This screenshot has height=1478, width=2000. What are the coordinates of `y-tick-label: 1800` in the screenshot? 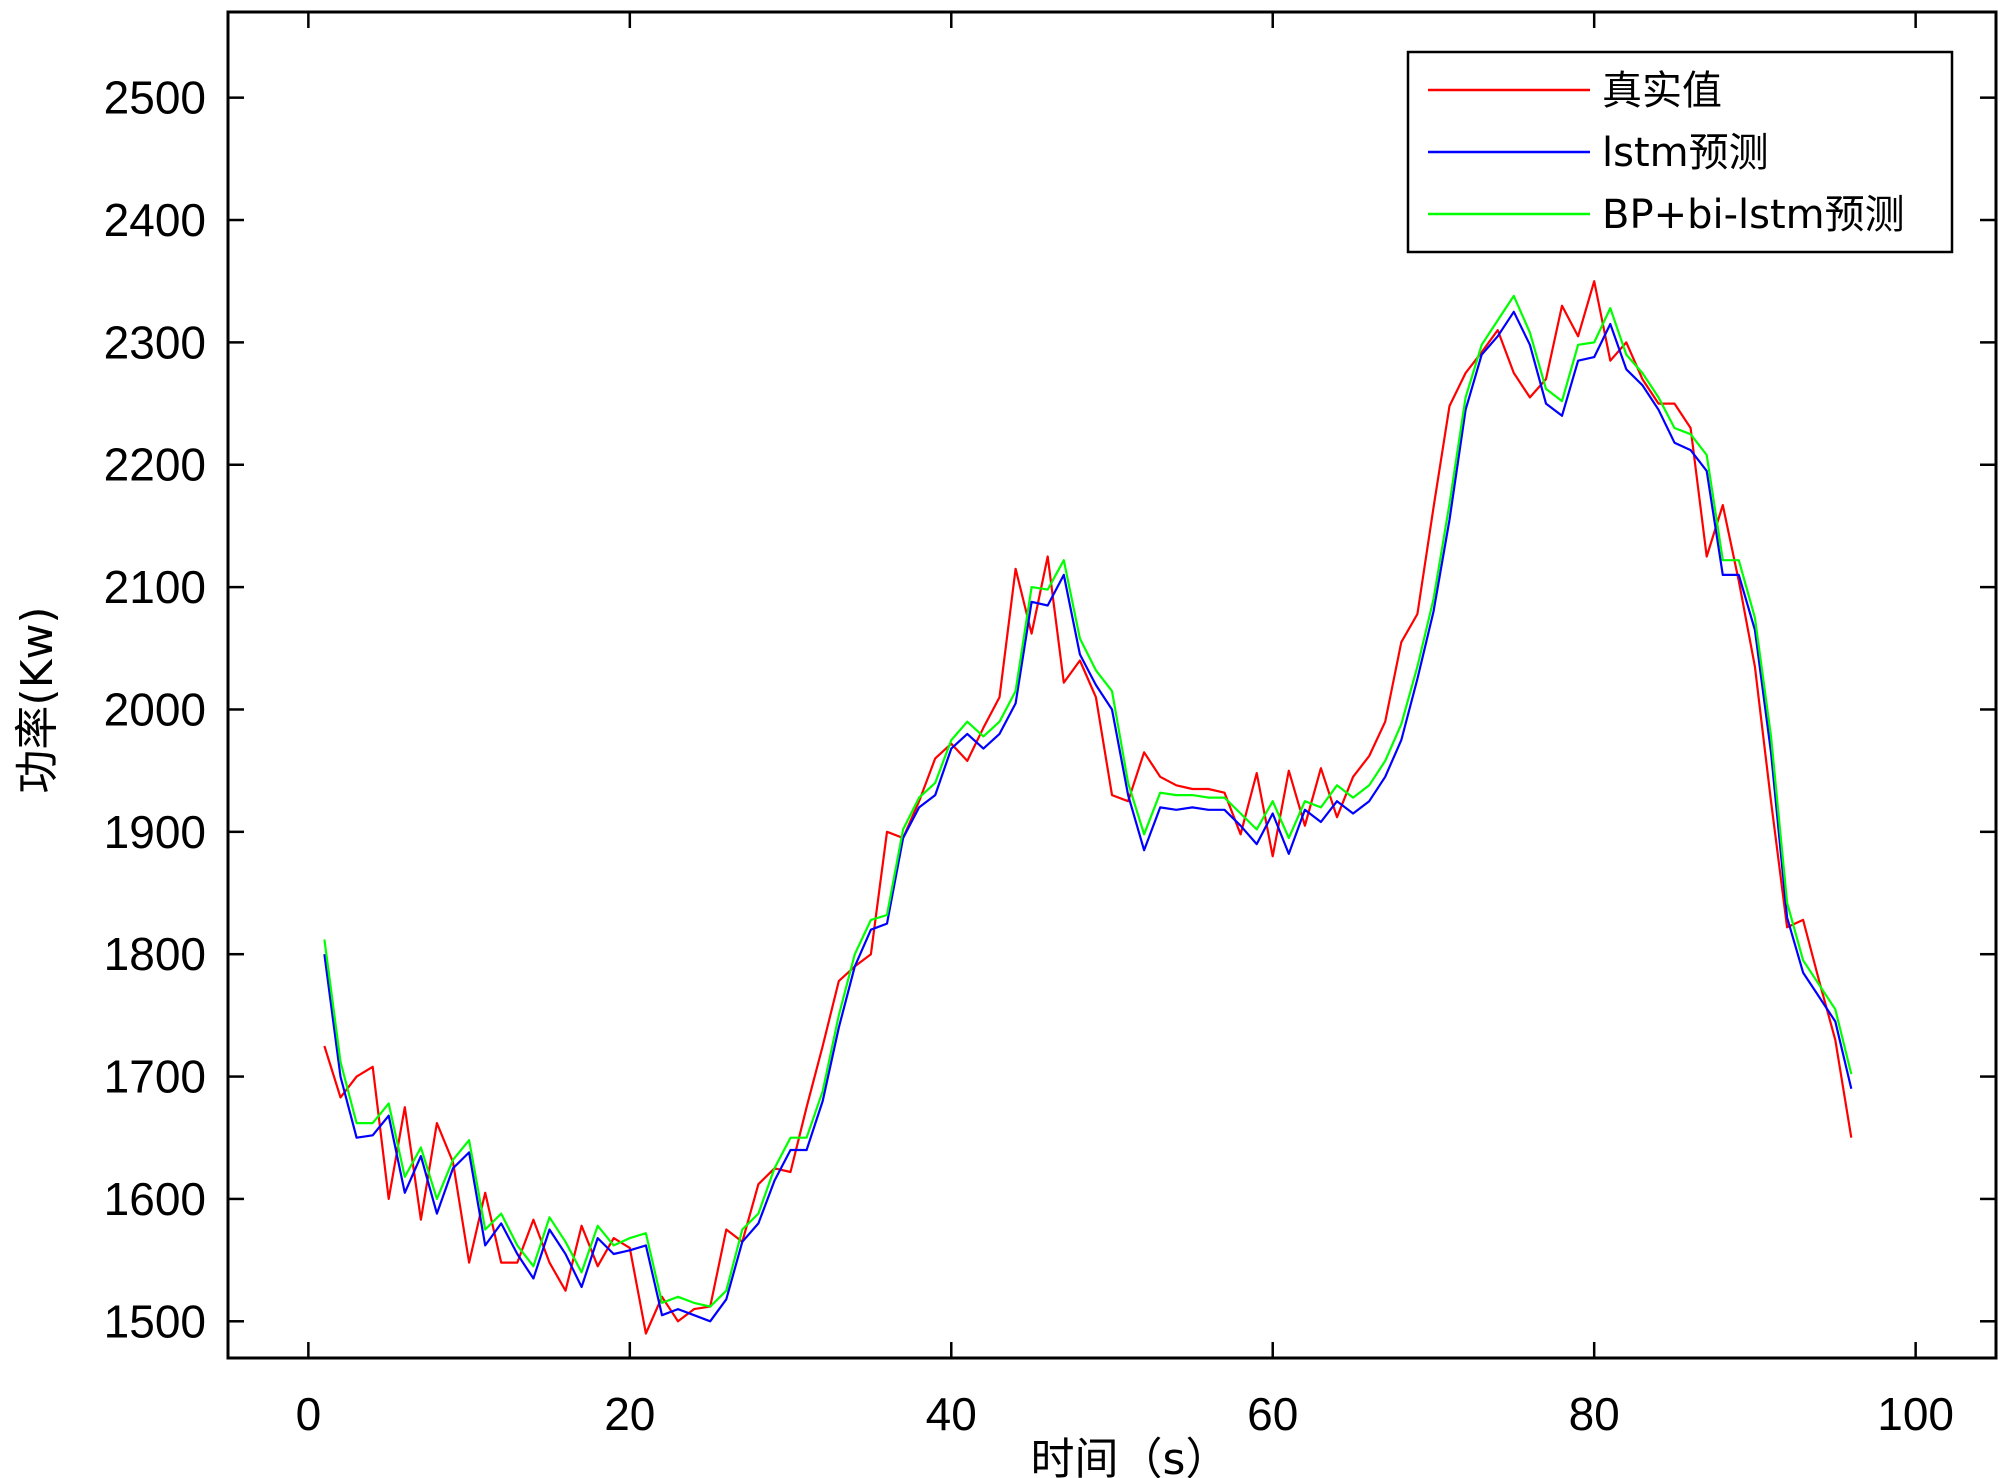 It's located at (155, 954).